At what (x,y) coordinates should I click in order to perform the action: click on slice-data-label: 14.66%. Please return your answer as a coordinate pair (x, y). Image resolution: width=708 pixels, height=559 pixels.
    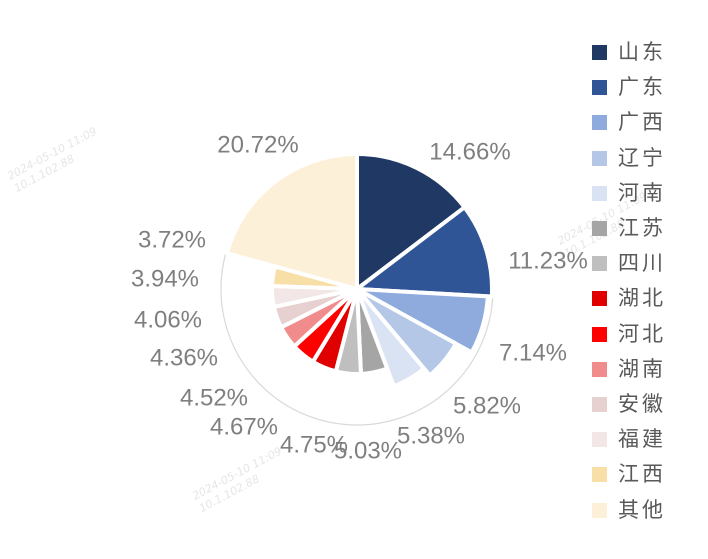
    Looking at the image, I should click on (469, 151).